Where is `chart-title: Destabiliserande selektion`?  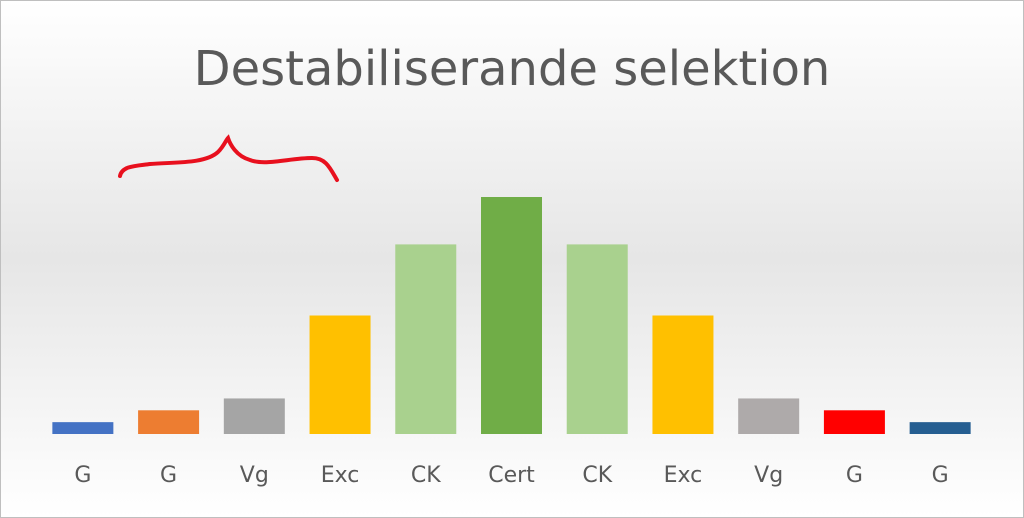 chart-title: Destabiliserande selektion is located at coordinates (512, 69).